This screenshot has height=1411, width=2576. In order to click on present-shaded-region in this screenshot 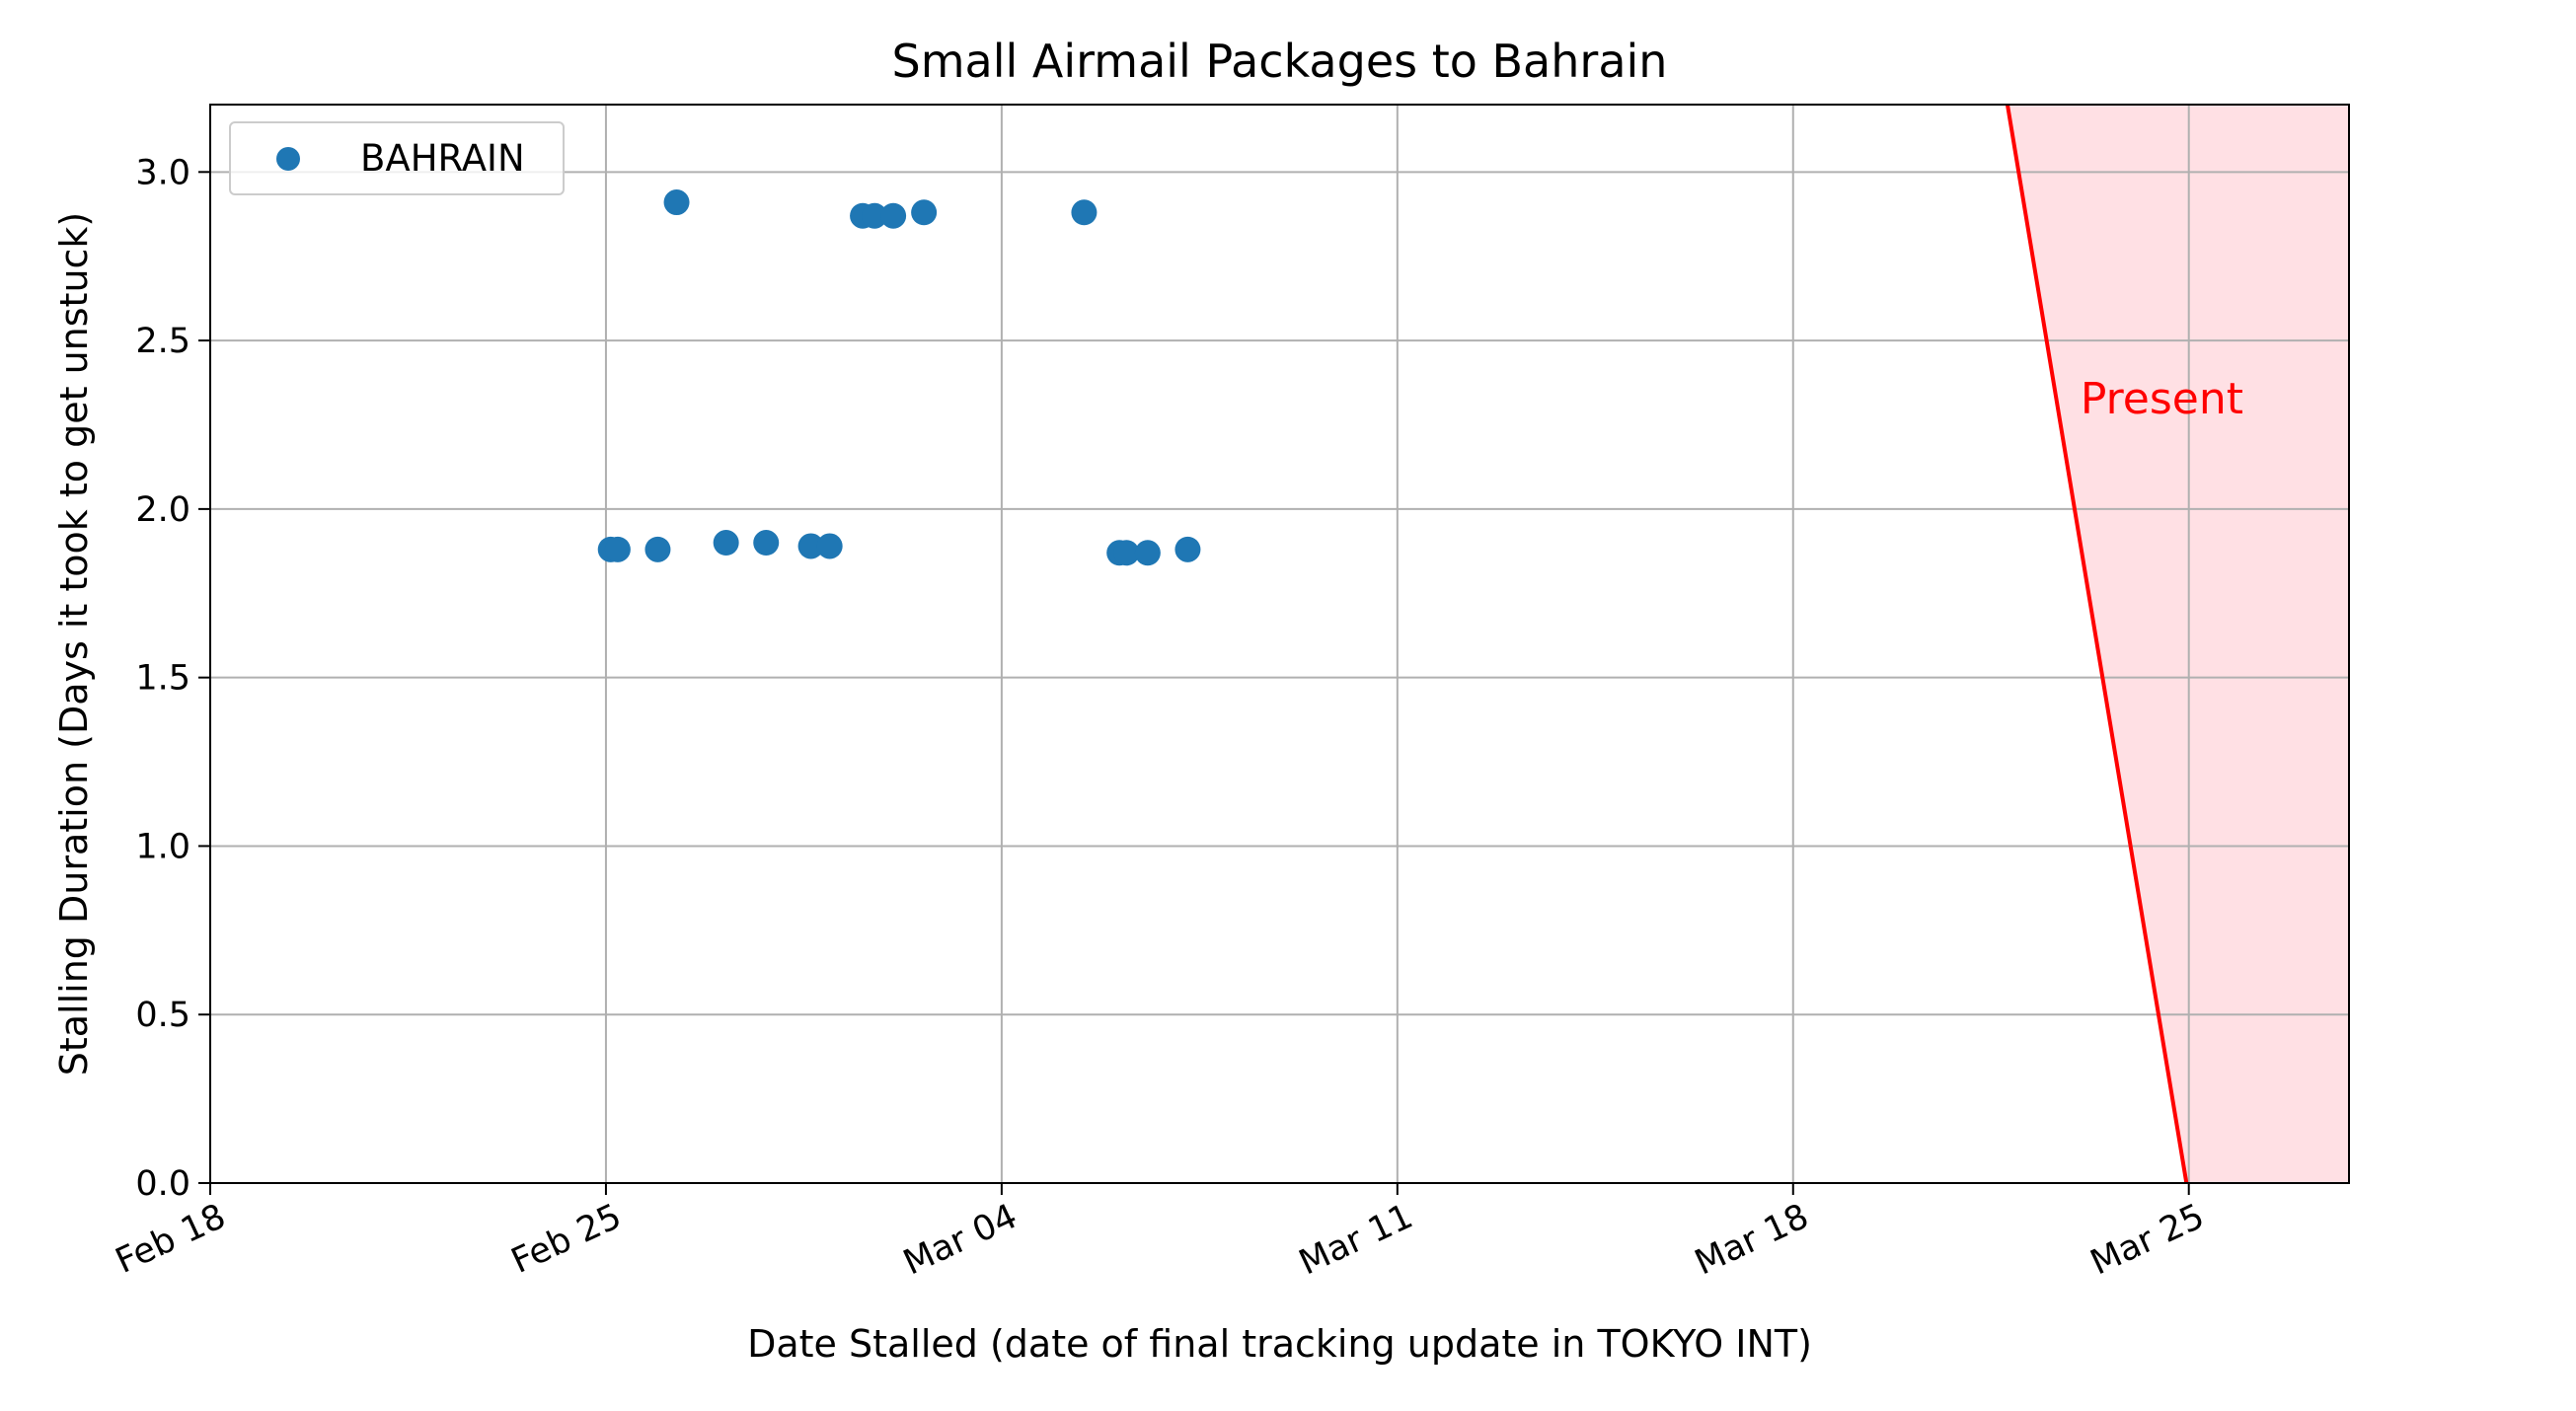, I will do `click(2178, 644)`.